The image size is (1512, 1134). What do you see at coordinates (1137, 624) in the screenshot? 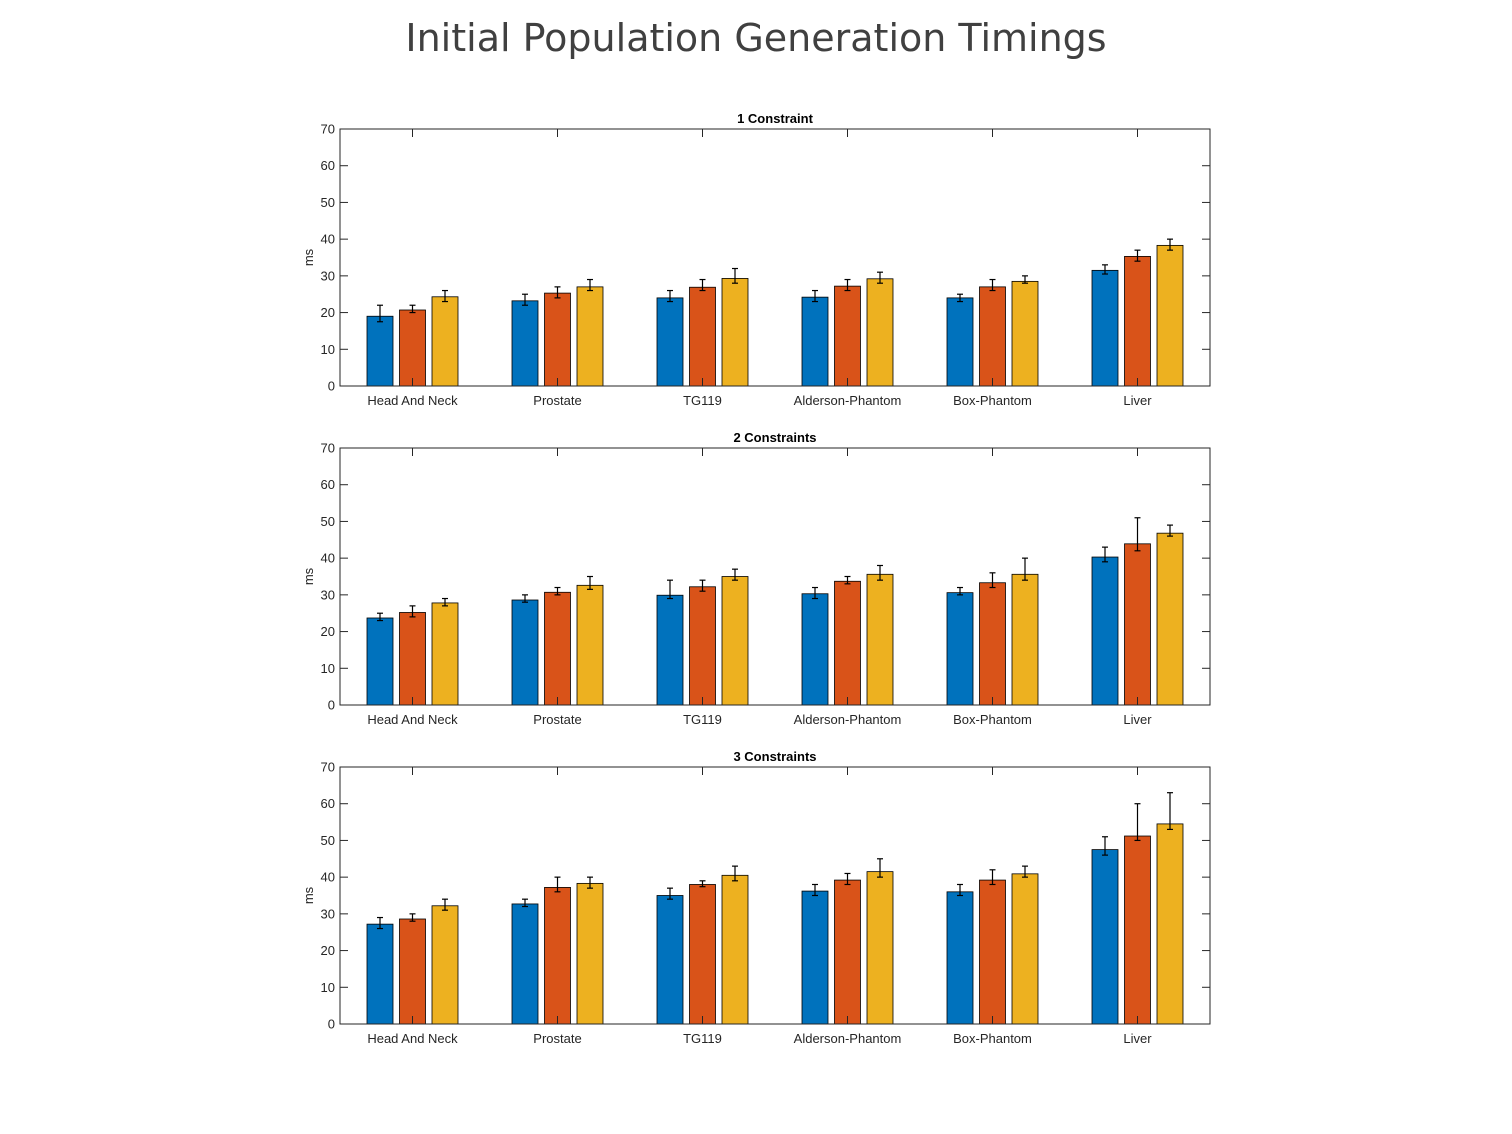
I see `bar-2-liver-s2` at bounding box center [1137, 624].